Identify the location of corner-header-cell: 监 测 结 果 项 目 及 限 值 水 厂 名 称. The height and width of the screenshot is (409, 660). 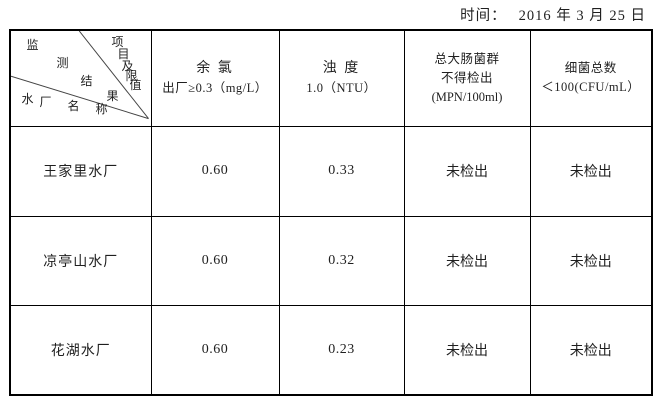
(80, 78).